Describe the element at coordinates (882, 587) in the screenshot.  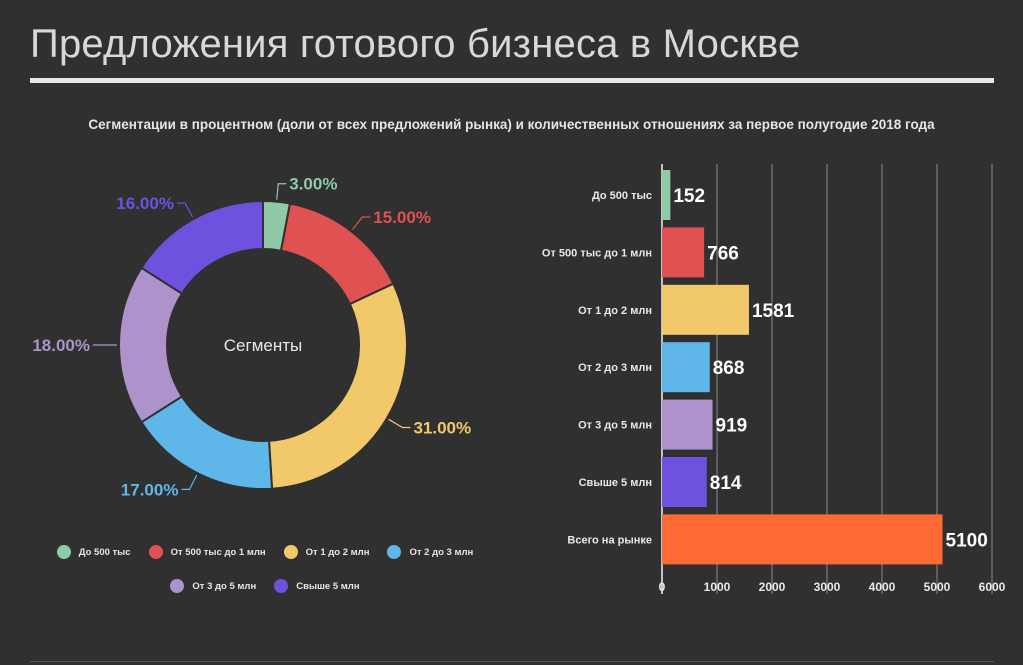
I see `x-tick-label-4: 4000` at that location.